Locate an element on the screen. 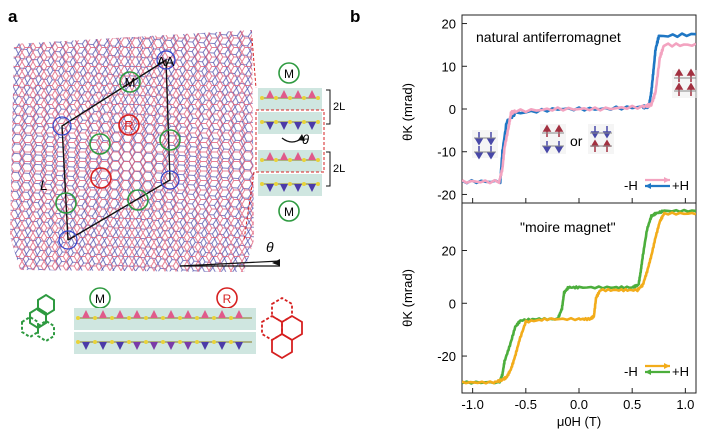 This screenshot has height=433, width=716. top-plot-traces is located at coordinates (579, 108).